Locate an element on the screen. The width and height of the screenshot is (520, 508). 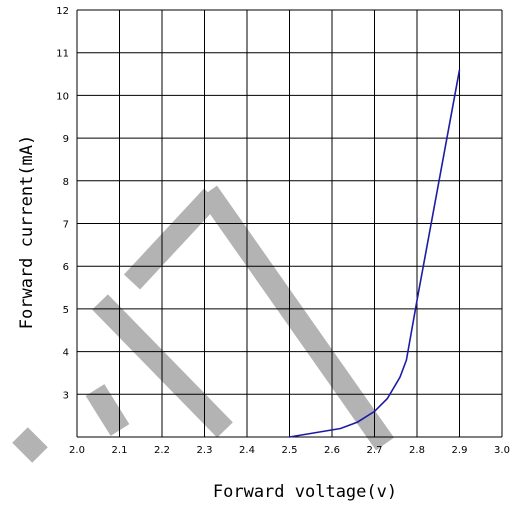
y-tick-label: 5 is located at coordinates (66, 310).